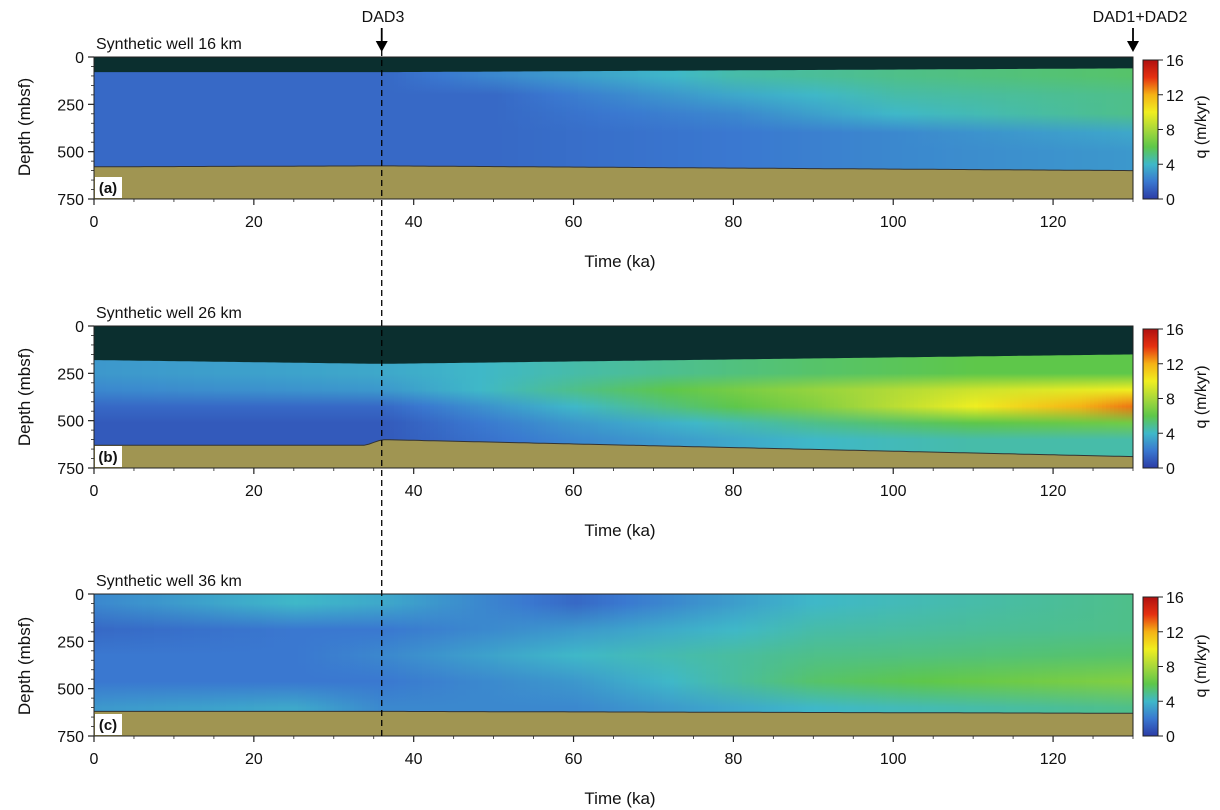 The image size is (1220, 810). What do you see at coordinates (619, 261) in the screenshot?
I see `panel-a-xlabel: Time (ka)` at bounding box center [619, 261].